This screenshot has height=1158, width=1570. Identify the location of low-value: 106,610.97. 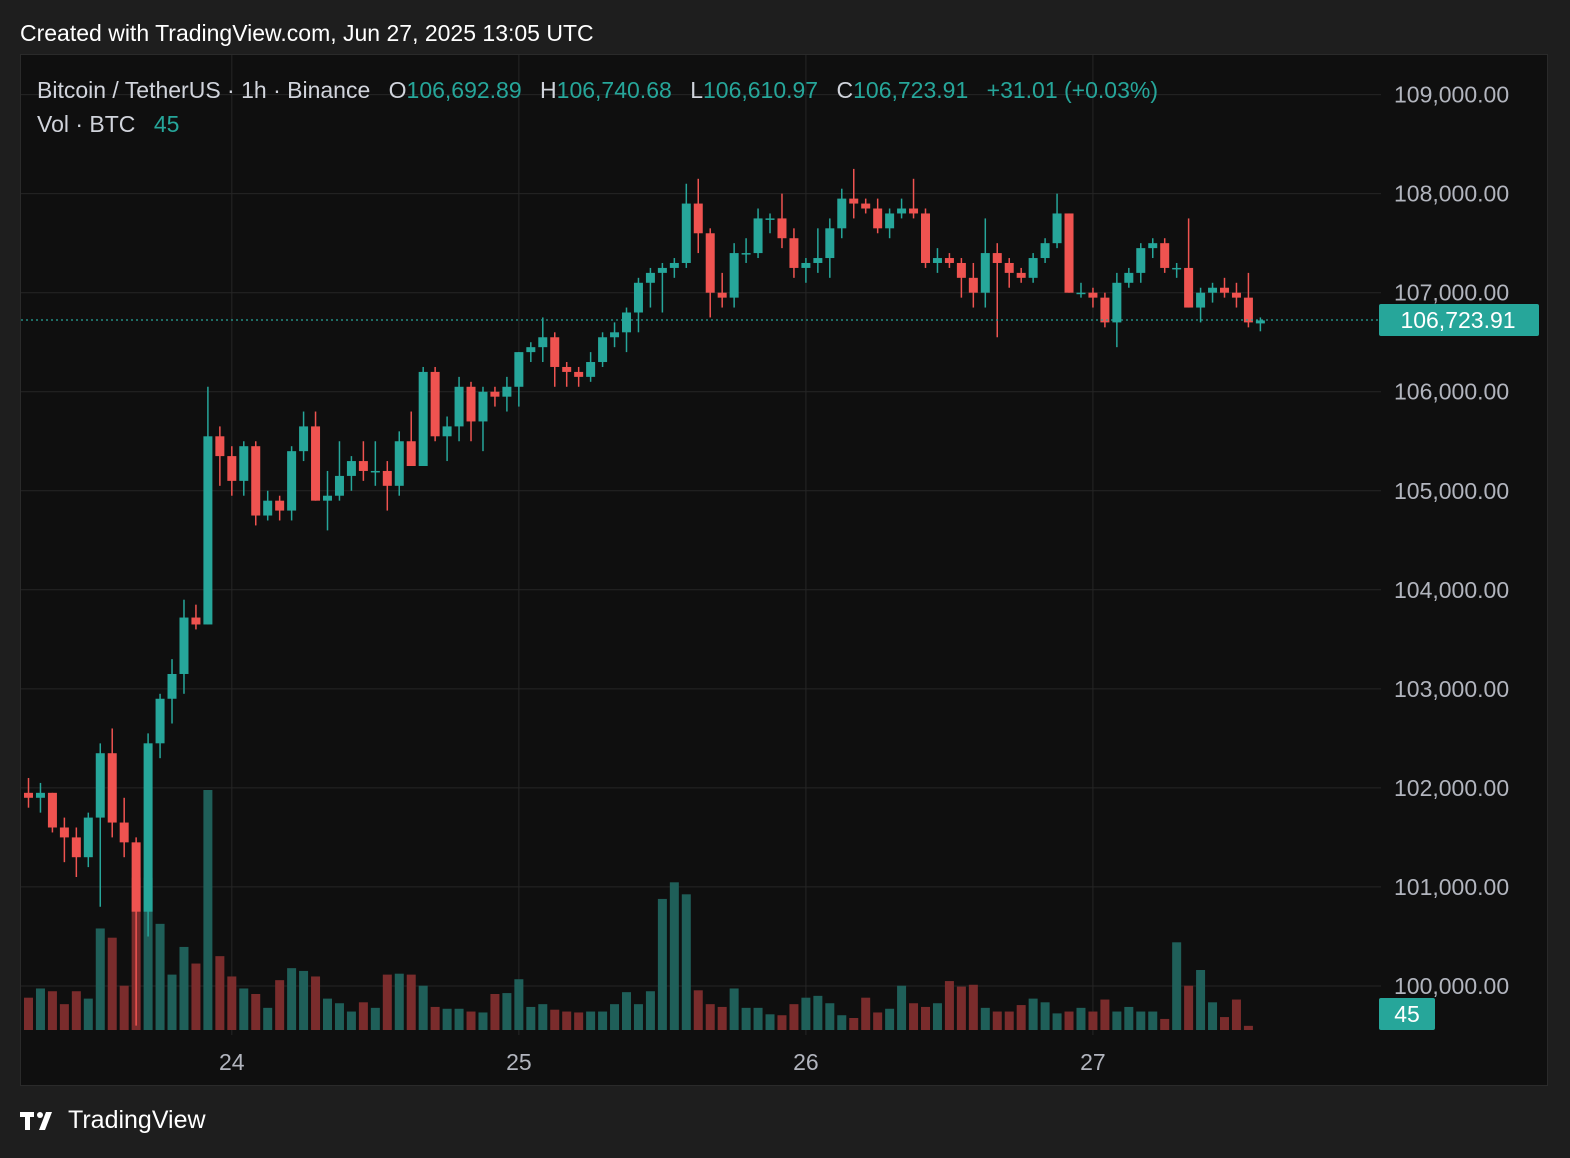
(760, 90).